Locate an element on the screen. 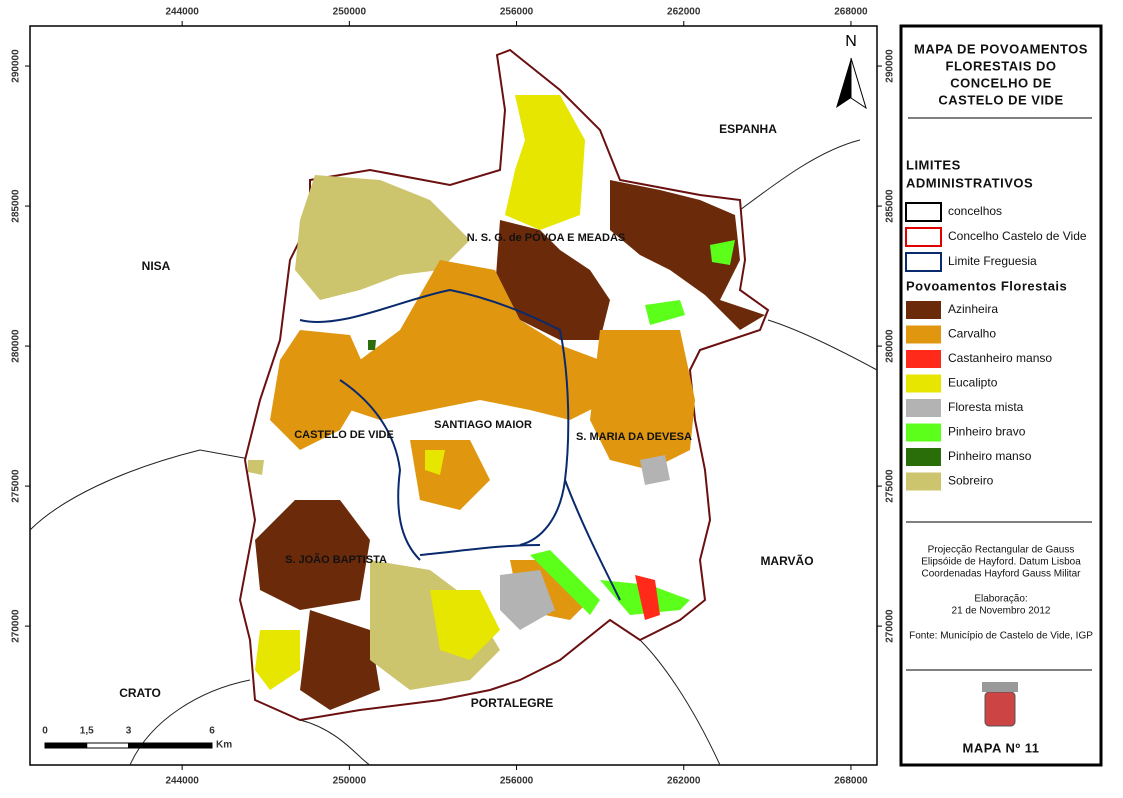 This screenshot has height=798, width=1123. place-label: CRATO is located at coordinates (140, 693).